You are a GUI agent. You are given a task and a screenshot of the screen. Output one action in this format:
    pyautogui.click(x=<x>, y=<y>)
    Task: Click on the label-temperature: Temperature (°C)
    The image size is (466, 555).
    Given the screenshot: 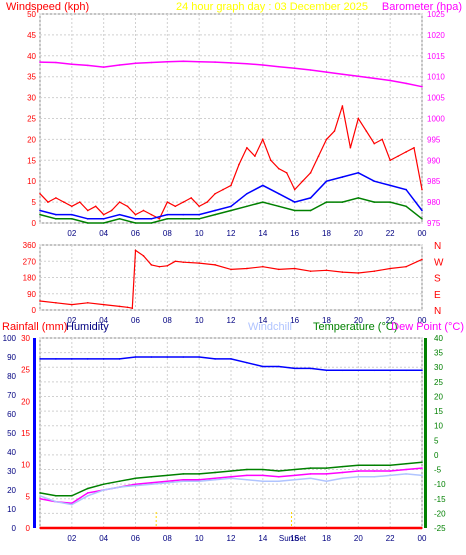 What is the action you would take?
    pyautogui.click(x=355, y=327)
    